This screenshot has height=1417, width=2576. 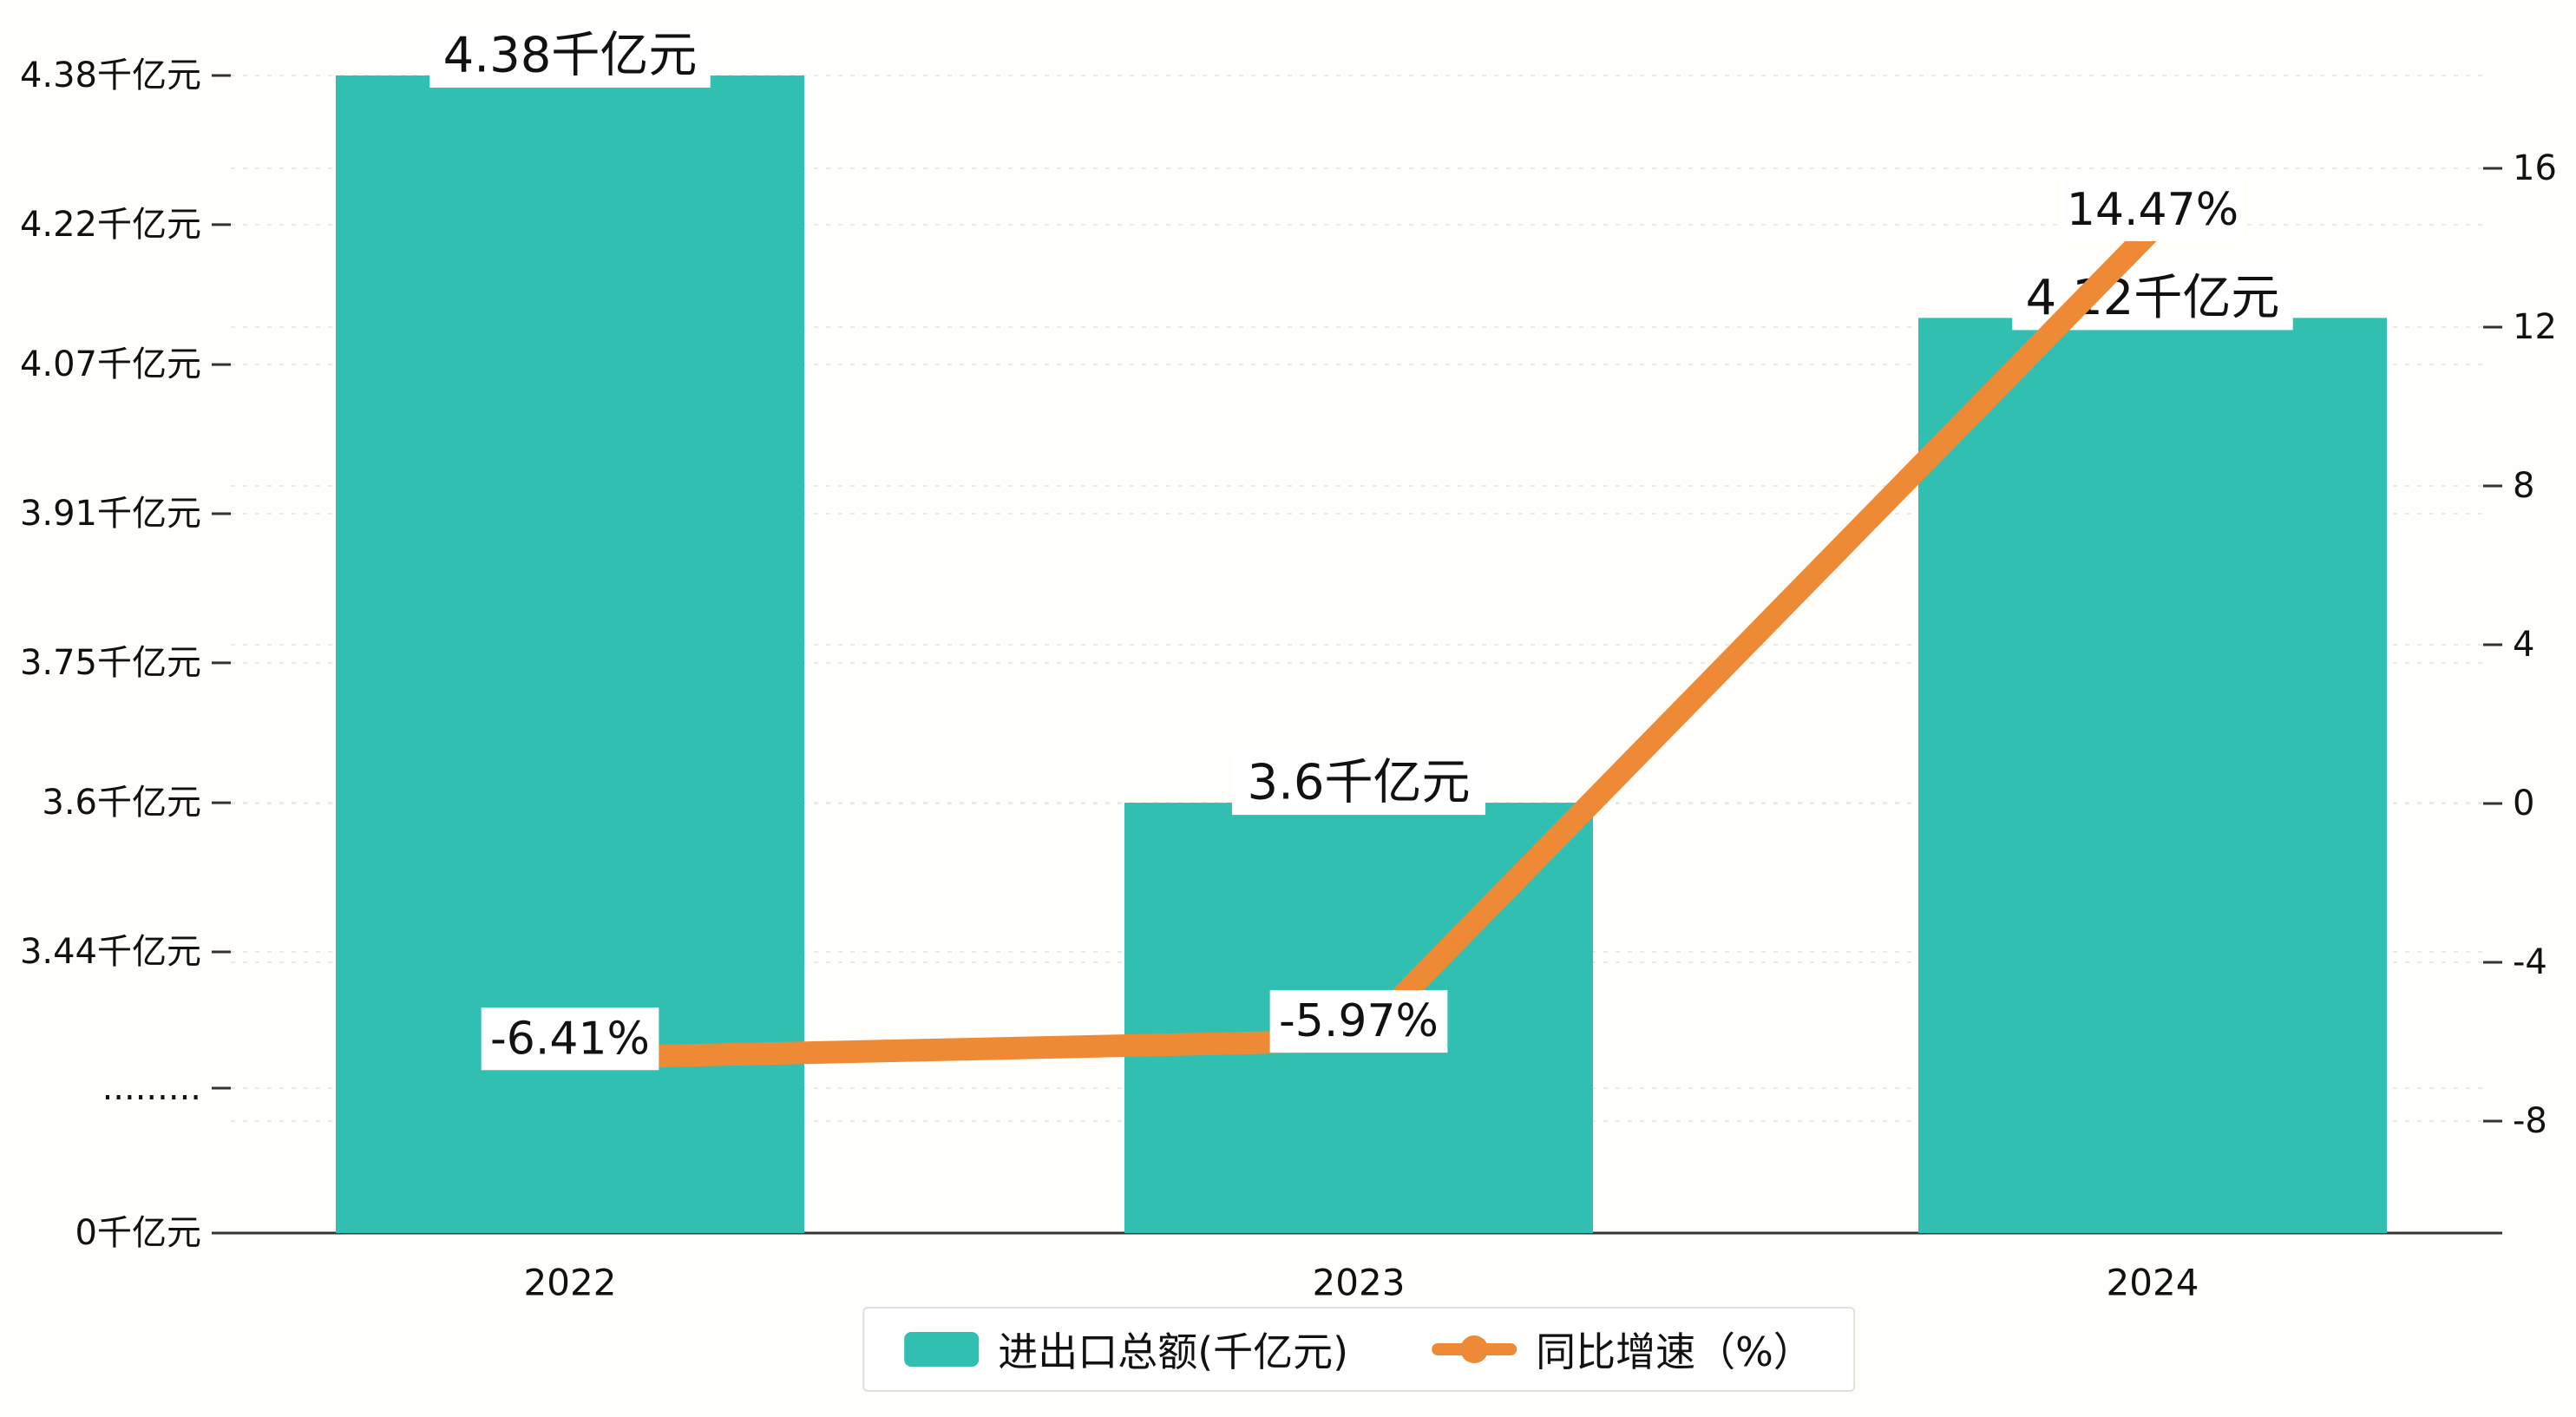 I want to click on right-axis-tick-label: -4, so click(x=2530, y=962).